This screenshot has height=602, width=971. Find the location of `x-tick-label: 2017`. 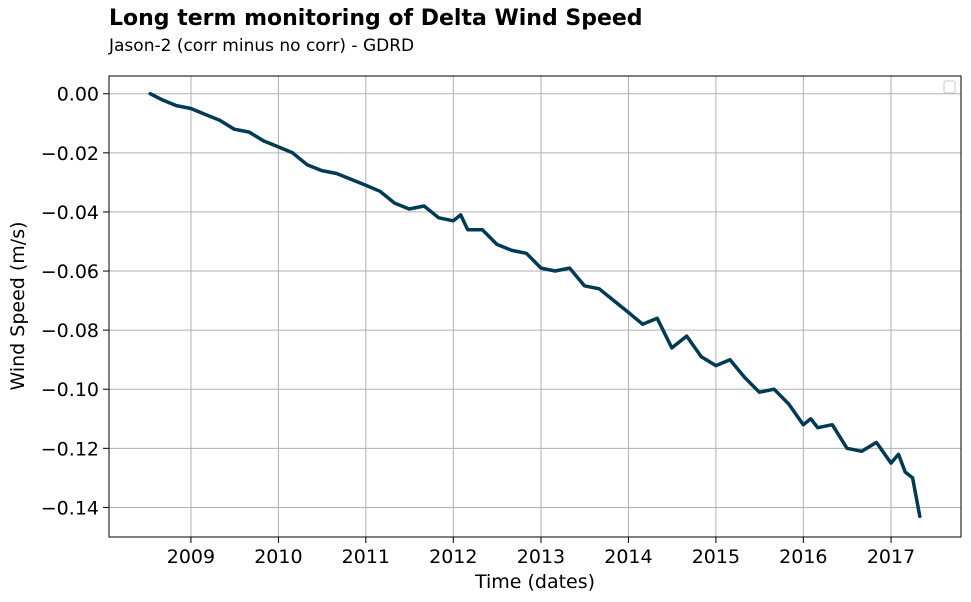

x-tick-label: 2017 is located at coordinates (891, 557).